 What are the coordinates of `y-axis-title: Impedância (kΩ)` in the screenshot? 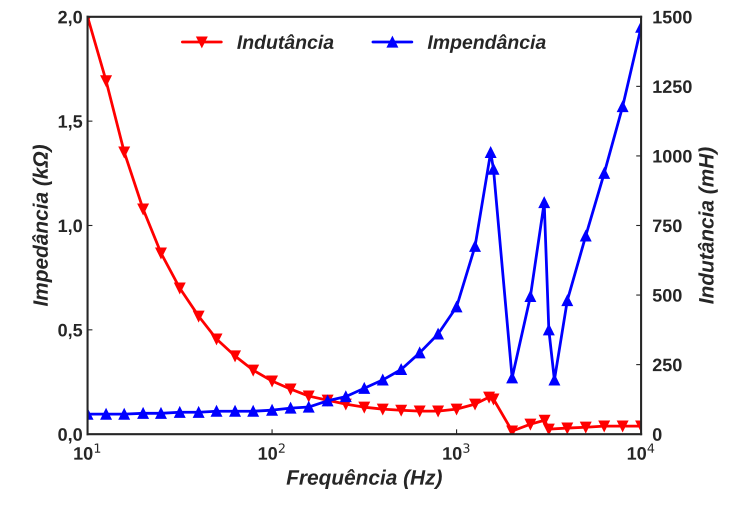 It's located at (42, 225).